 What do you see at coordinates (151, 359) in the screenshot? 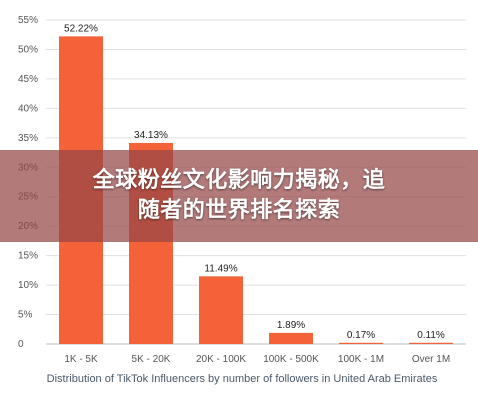
I see `x-tick-label-1: 5K - 20K` at bounding box center [151, 359].